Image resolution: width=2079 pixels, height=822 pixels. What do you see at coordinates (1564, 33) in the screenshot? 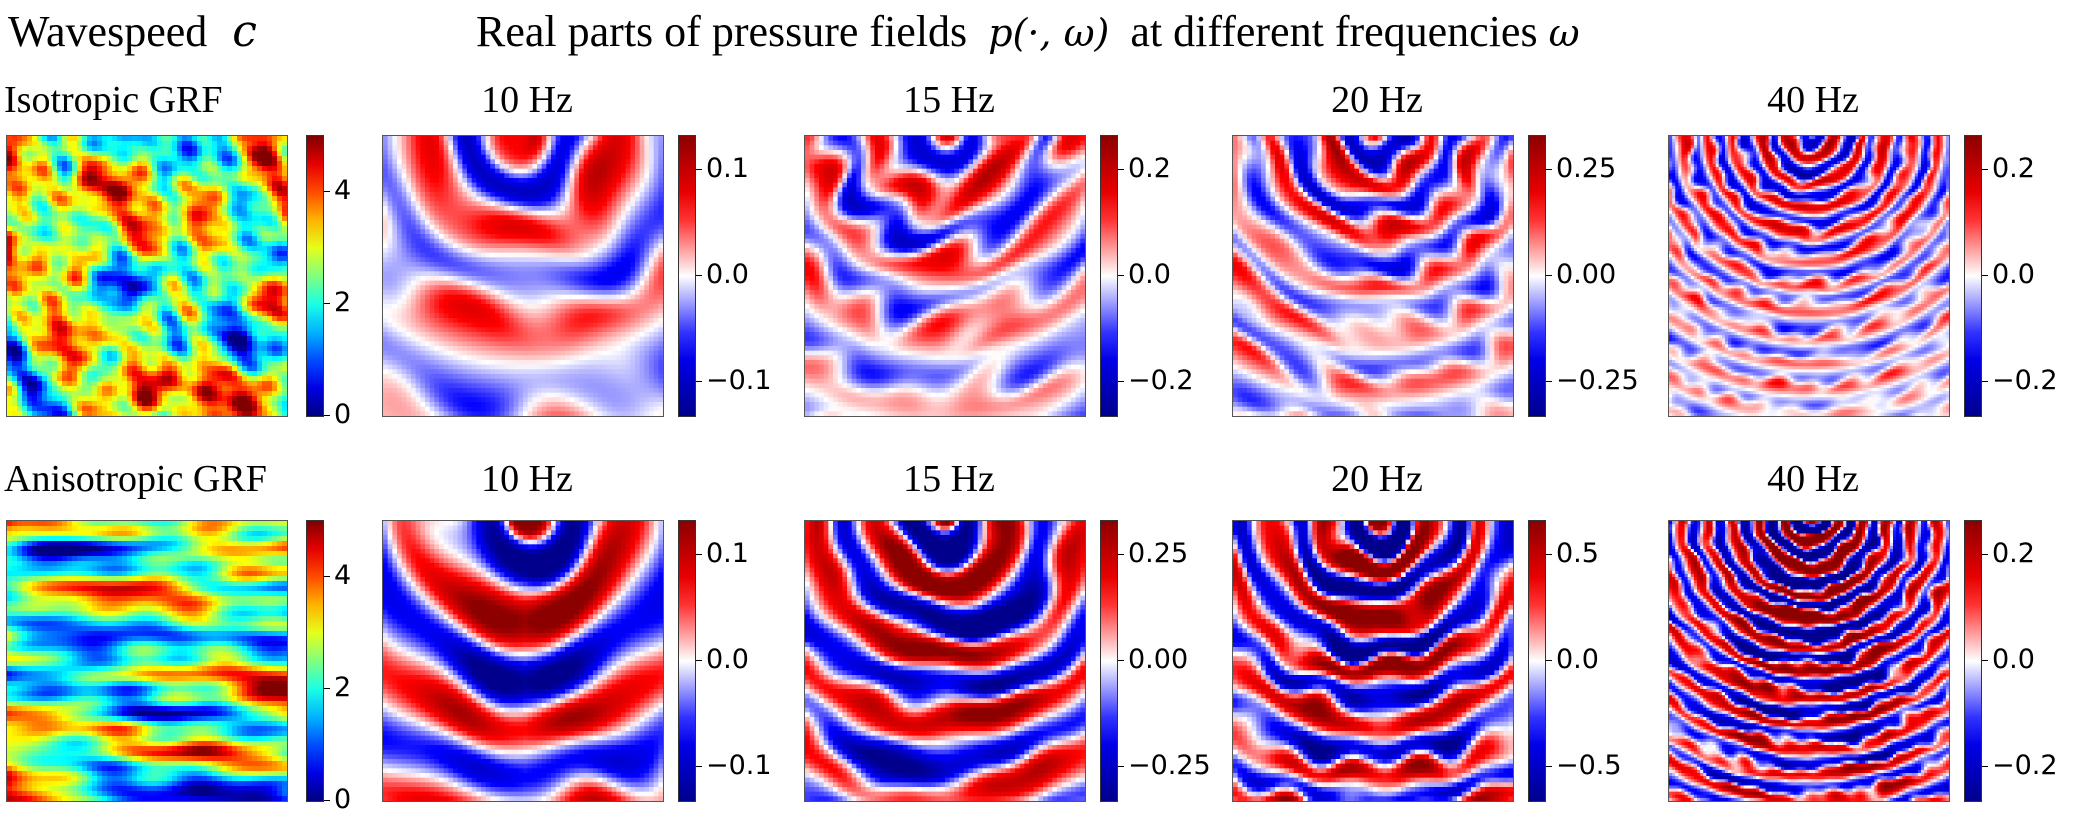
I see `frequency-symbol: ω` at bounding box center [1564, 33].